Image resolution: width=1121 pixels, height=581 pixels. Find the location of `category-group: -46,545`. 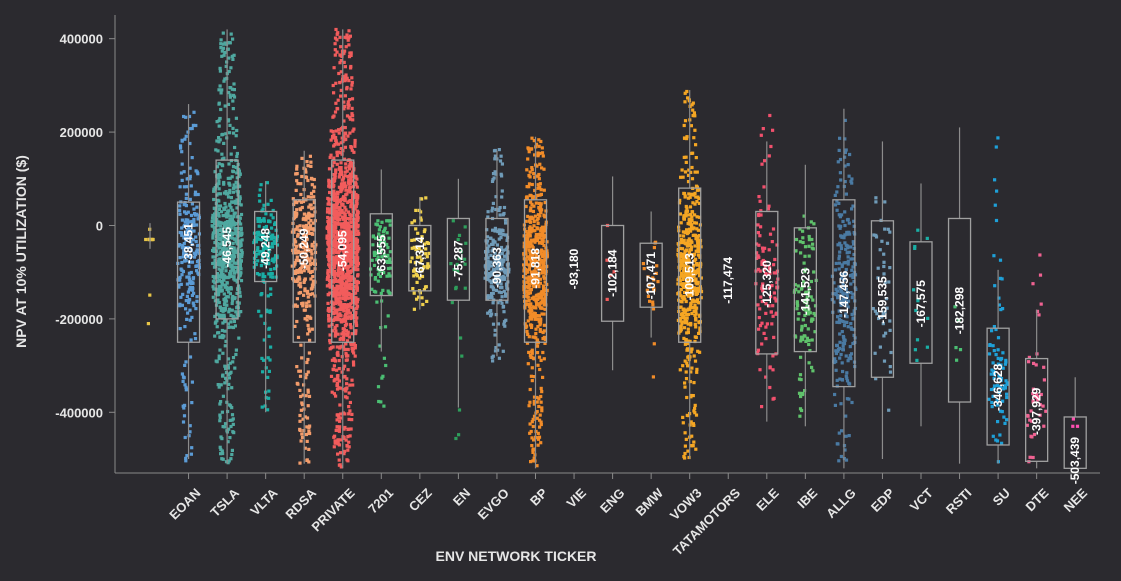

category-group: -46,545 is located at coordinates (227, 247).